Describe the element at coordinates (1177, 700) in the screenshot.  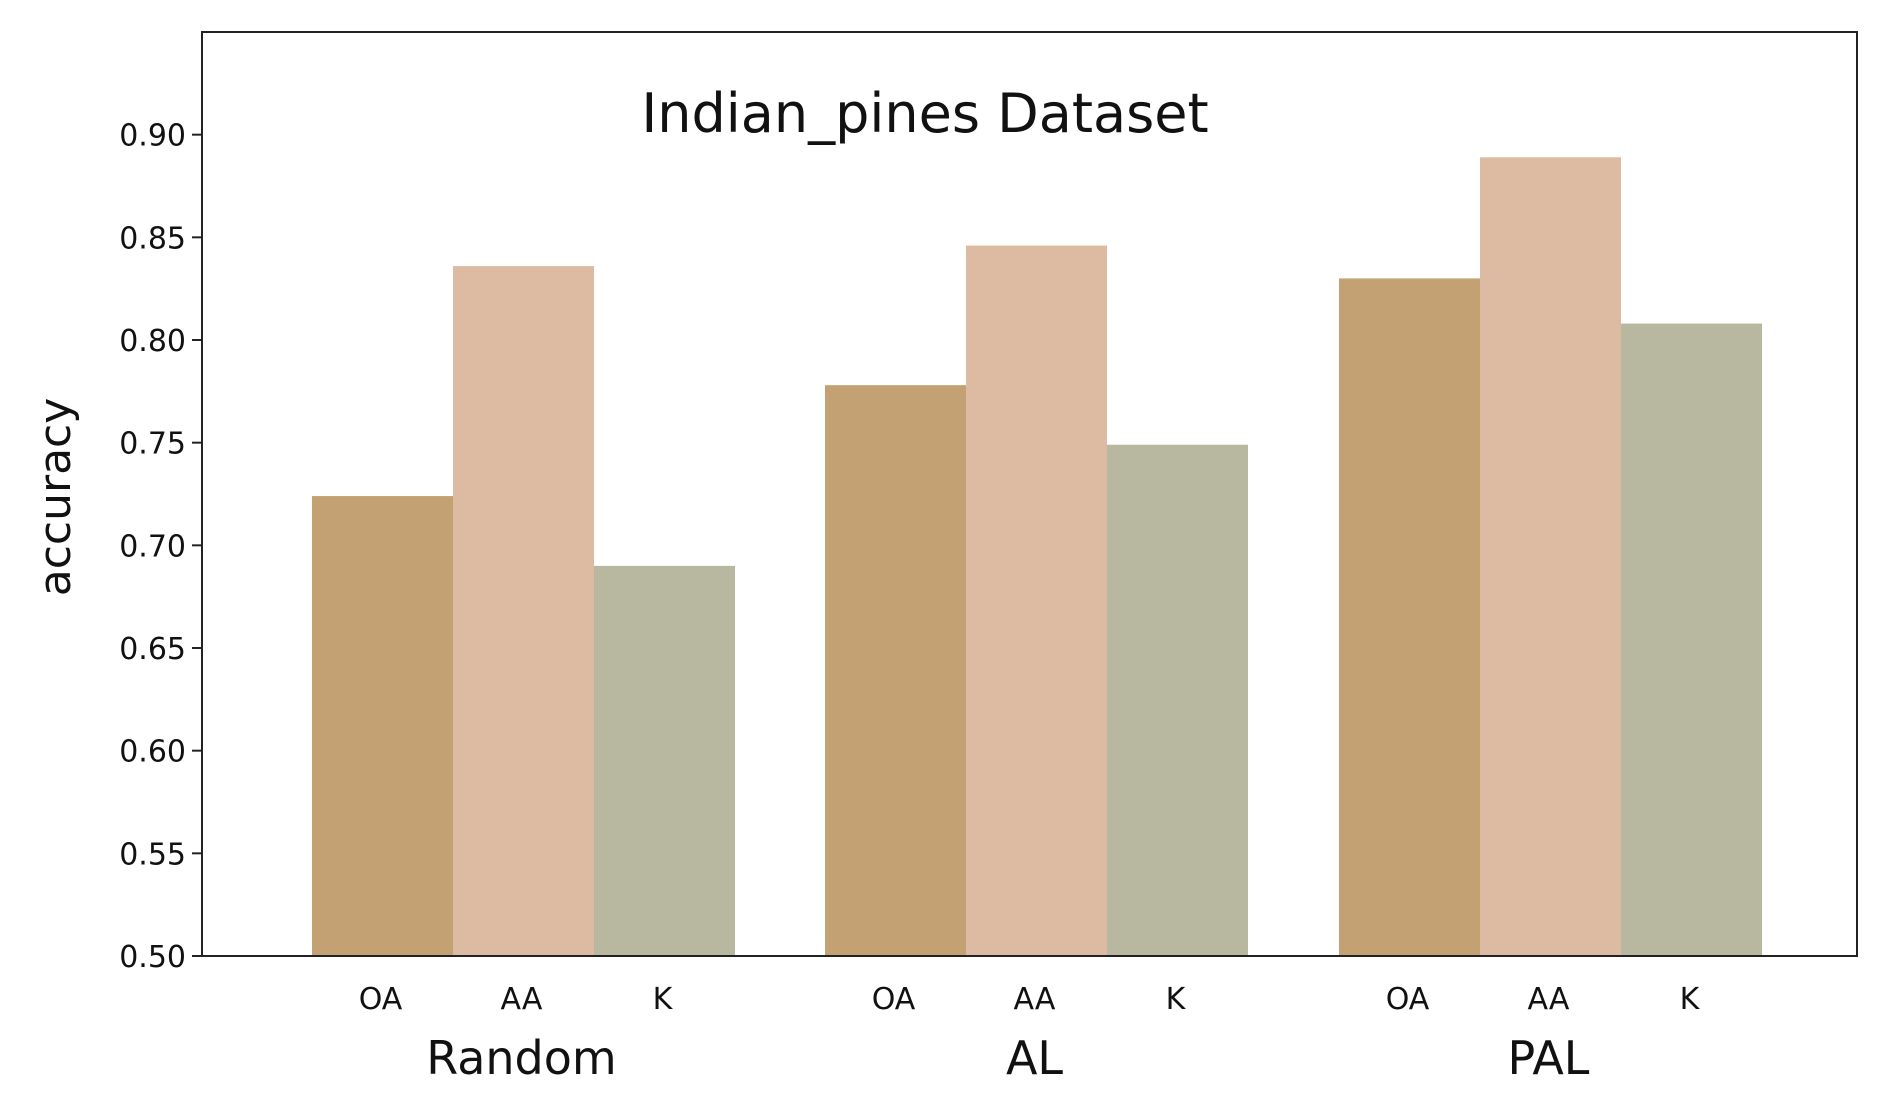
I see `bar-al-k` at that location.